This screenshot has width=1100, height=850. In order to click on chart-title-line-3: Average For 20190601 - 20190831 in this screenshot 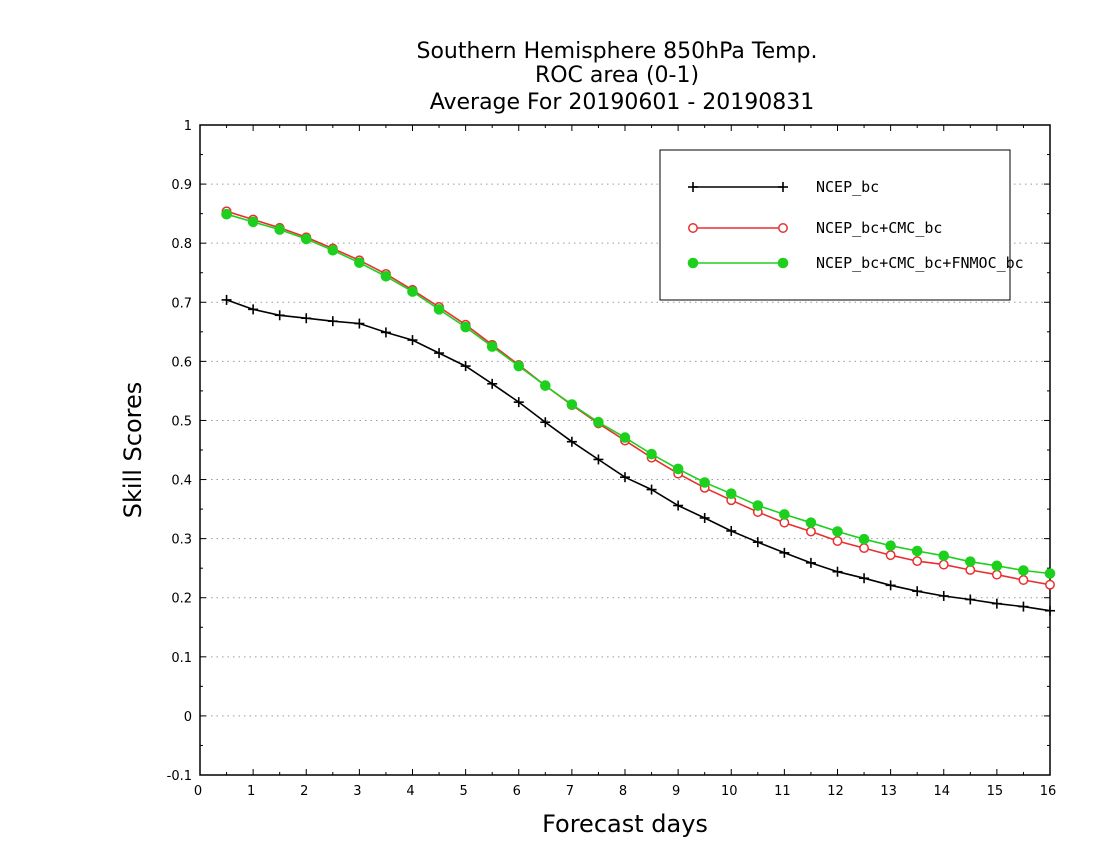, I will do `click(622, 102)`.